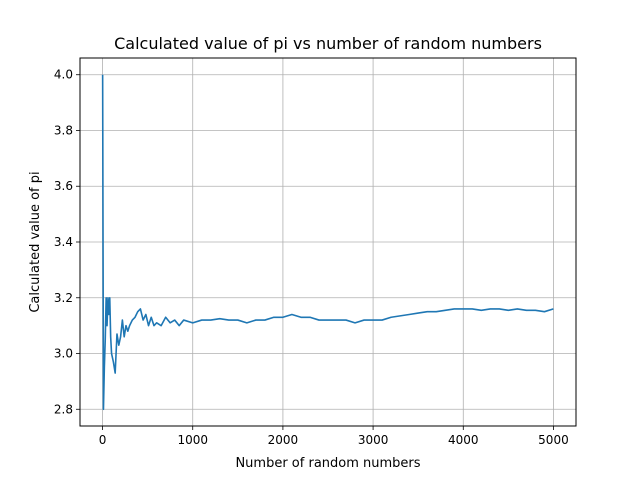  What do you see at coordinates (463, 440) in the screenshot?
I see `x-tick-label: 4000` at bounding box center [463, 440].